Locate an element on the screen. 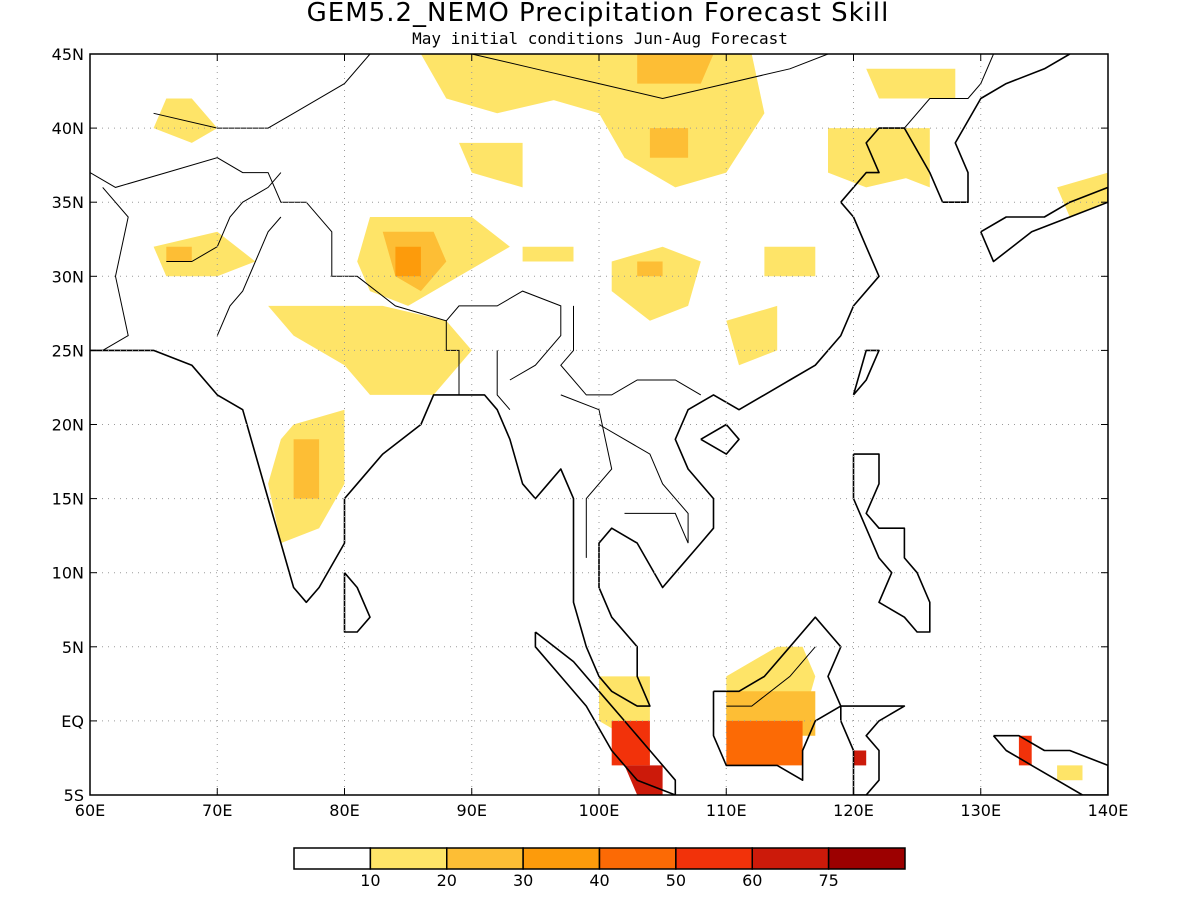 The width and height of the screenshot is (1200, 900). lon-tick-label: 100E is located at coordinates (599, 810).